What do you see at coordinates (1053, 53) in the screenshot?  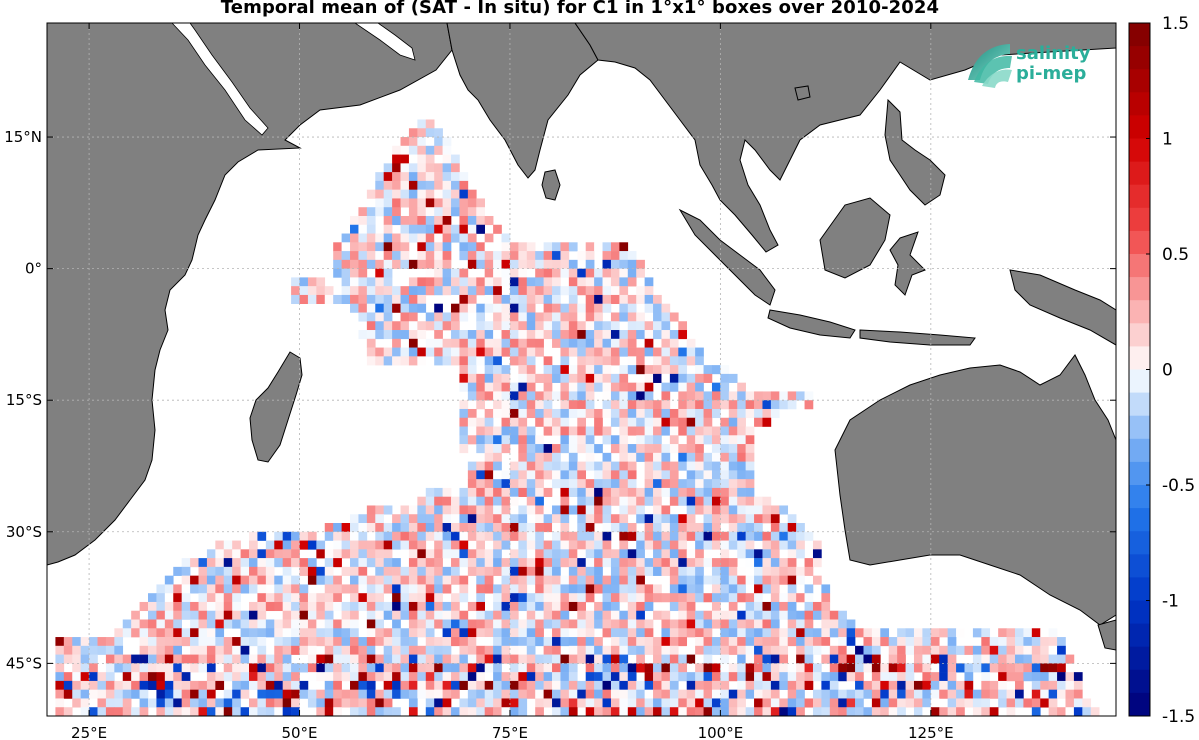 I see `logo-line1: salinity` at bounding box center [1053, 53].